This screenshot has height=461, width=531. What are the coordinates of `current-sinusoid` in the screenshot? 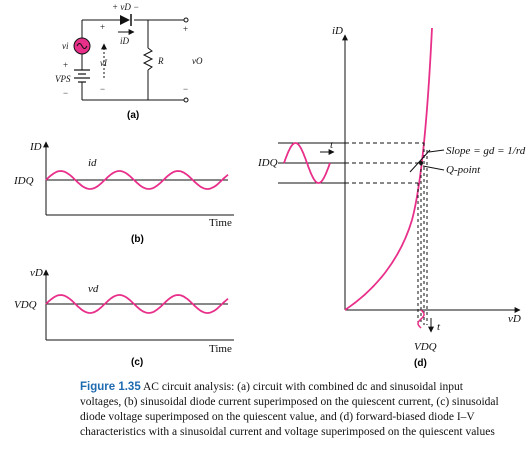 It's located at (307, 163).